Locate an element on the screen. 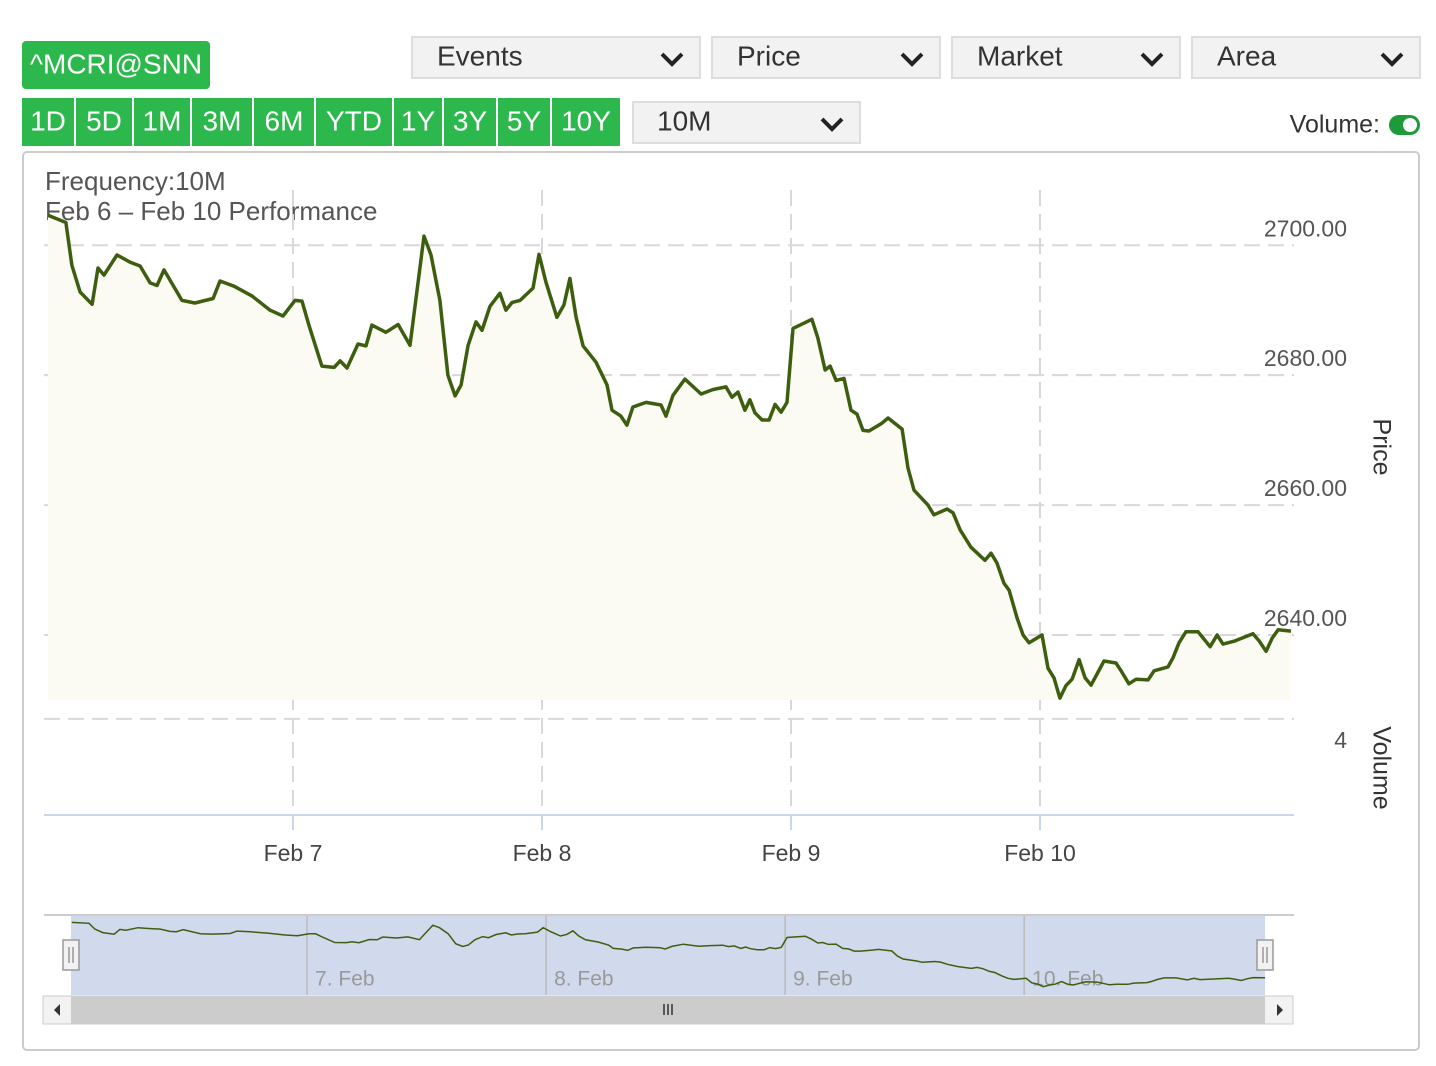 This screenshot has height=1066, width=1436. frequency-label: 10M is located at coordinates (684, 120).